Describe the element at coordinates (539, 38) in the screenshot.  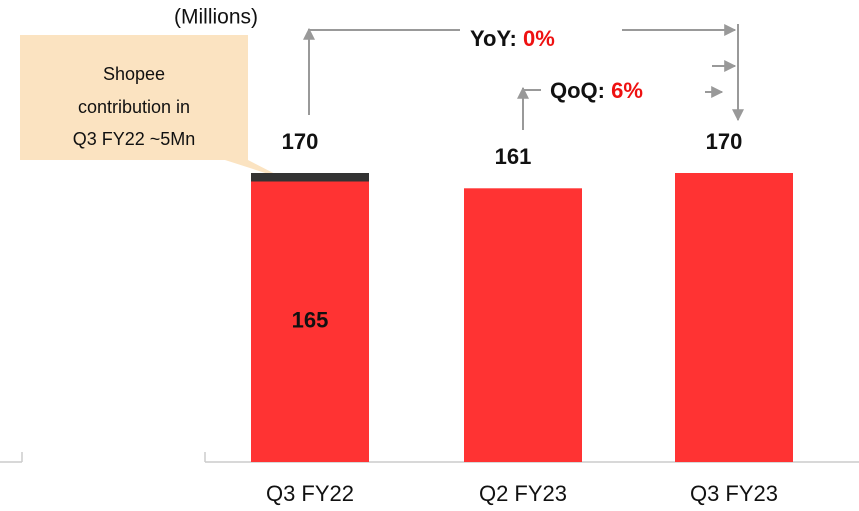
I see `yoy-value: 0%` at that location.